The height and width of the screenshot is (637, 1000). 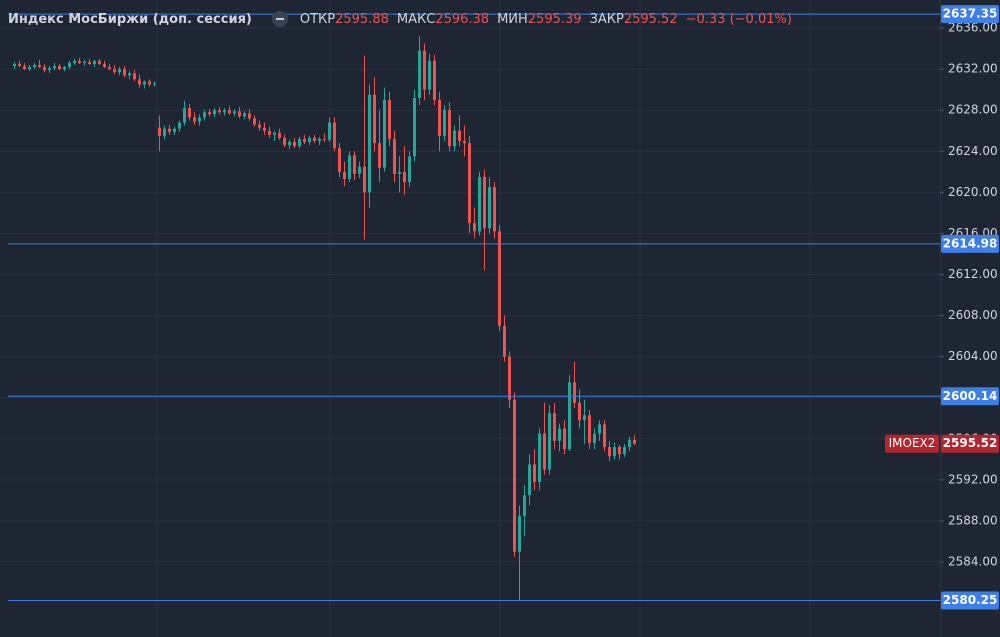 I want to click on price-label: 2600.14, so click(x=970, y=396).